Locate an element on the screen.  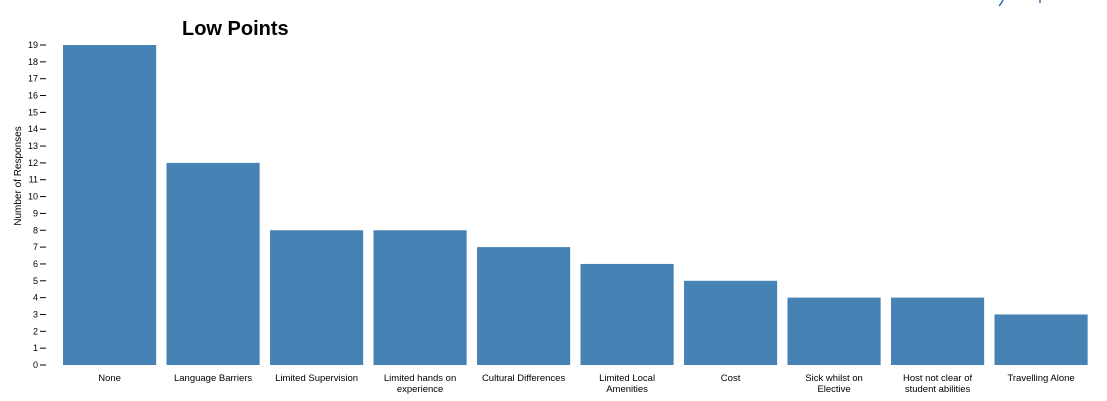
y-tick-label: 15 is located at coordinates (33, 112).